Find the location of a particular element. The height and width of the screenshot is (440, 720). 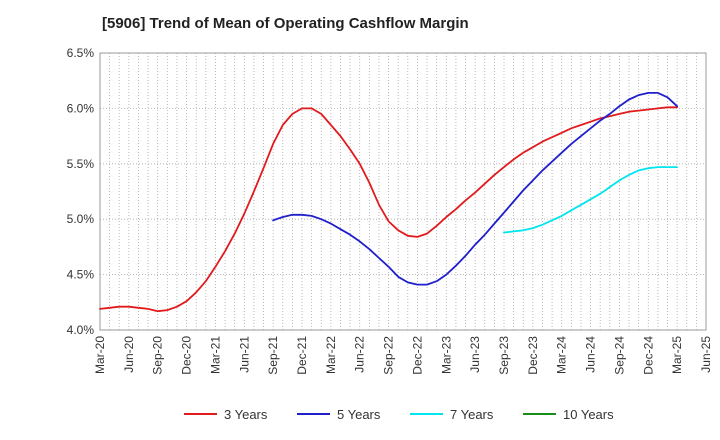

legend: 3 Years 5 Years 7 Years 10 Years is located at coordinates (399, 414).